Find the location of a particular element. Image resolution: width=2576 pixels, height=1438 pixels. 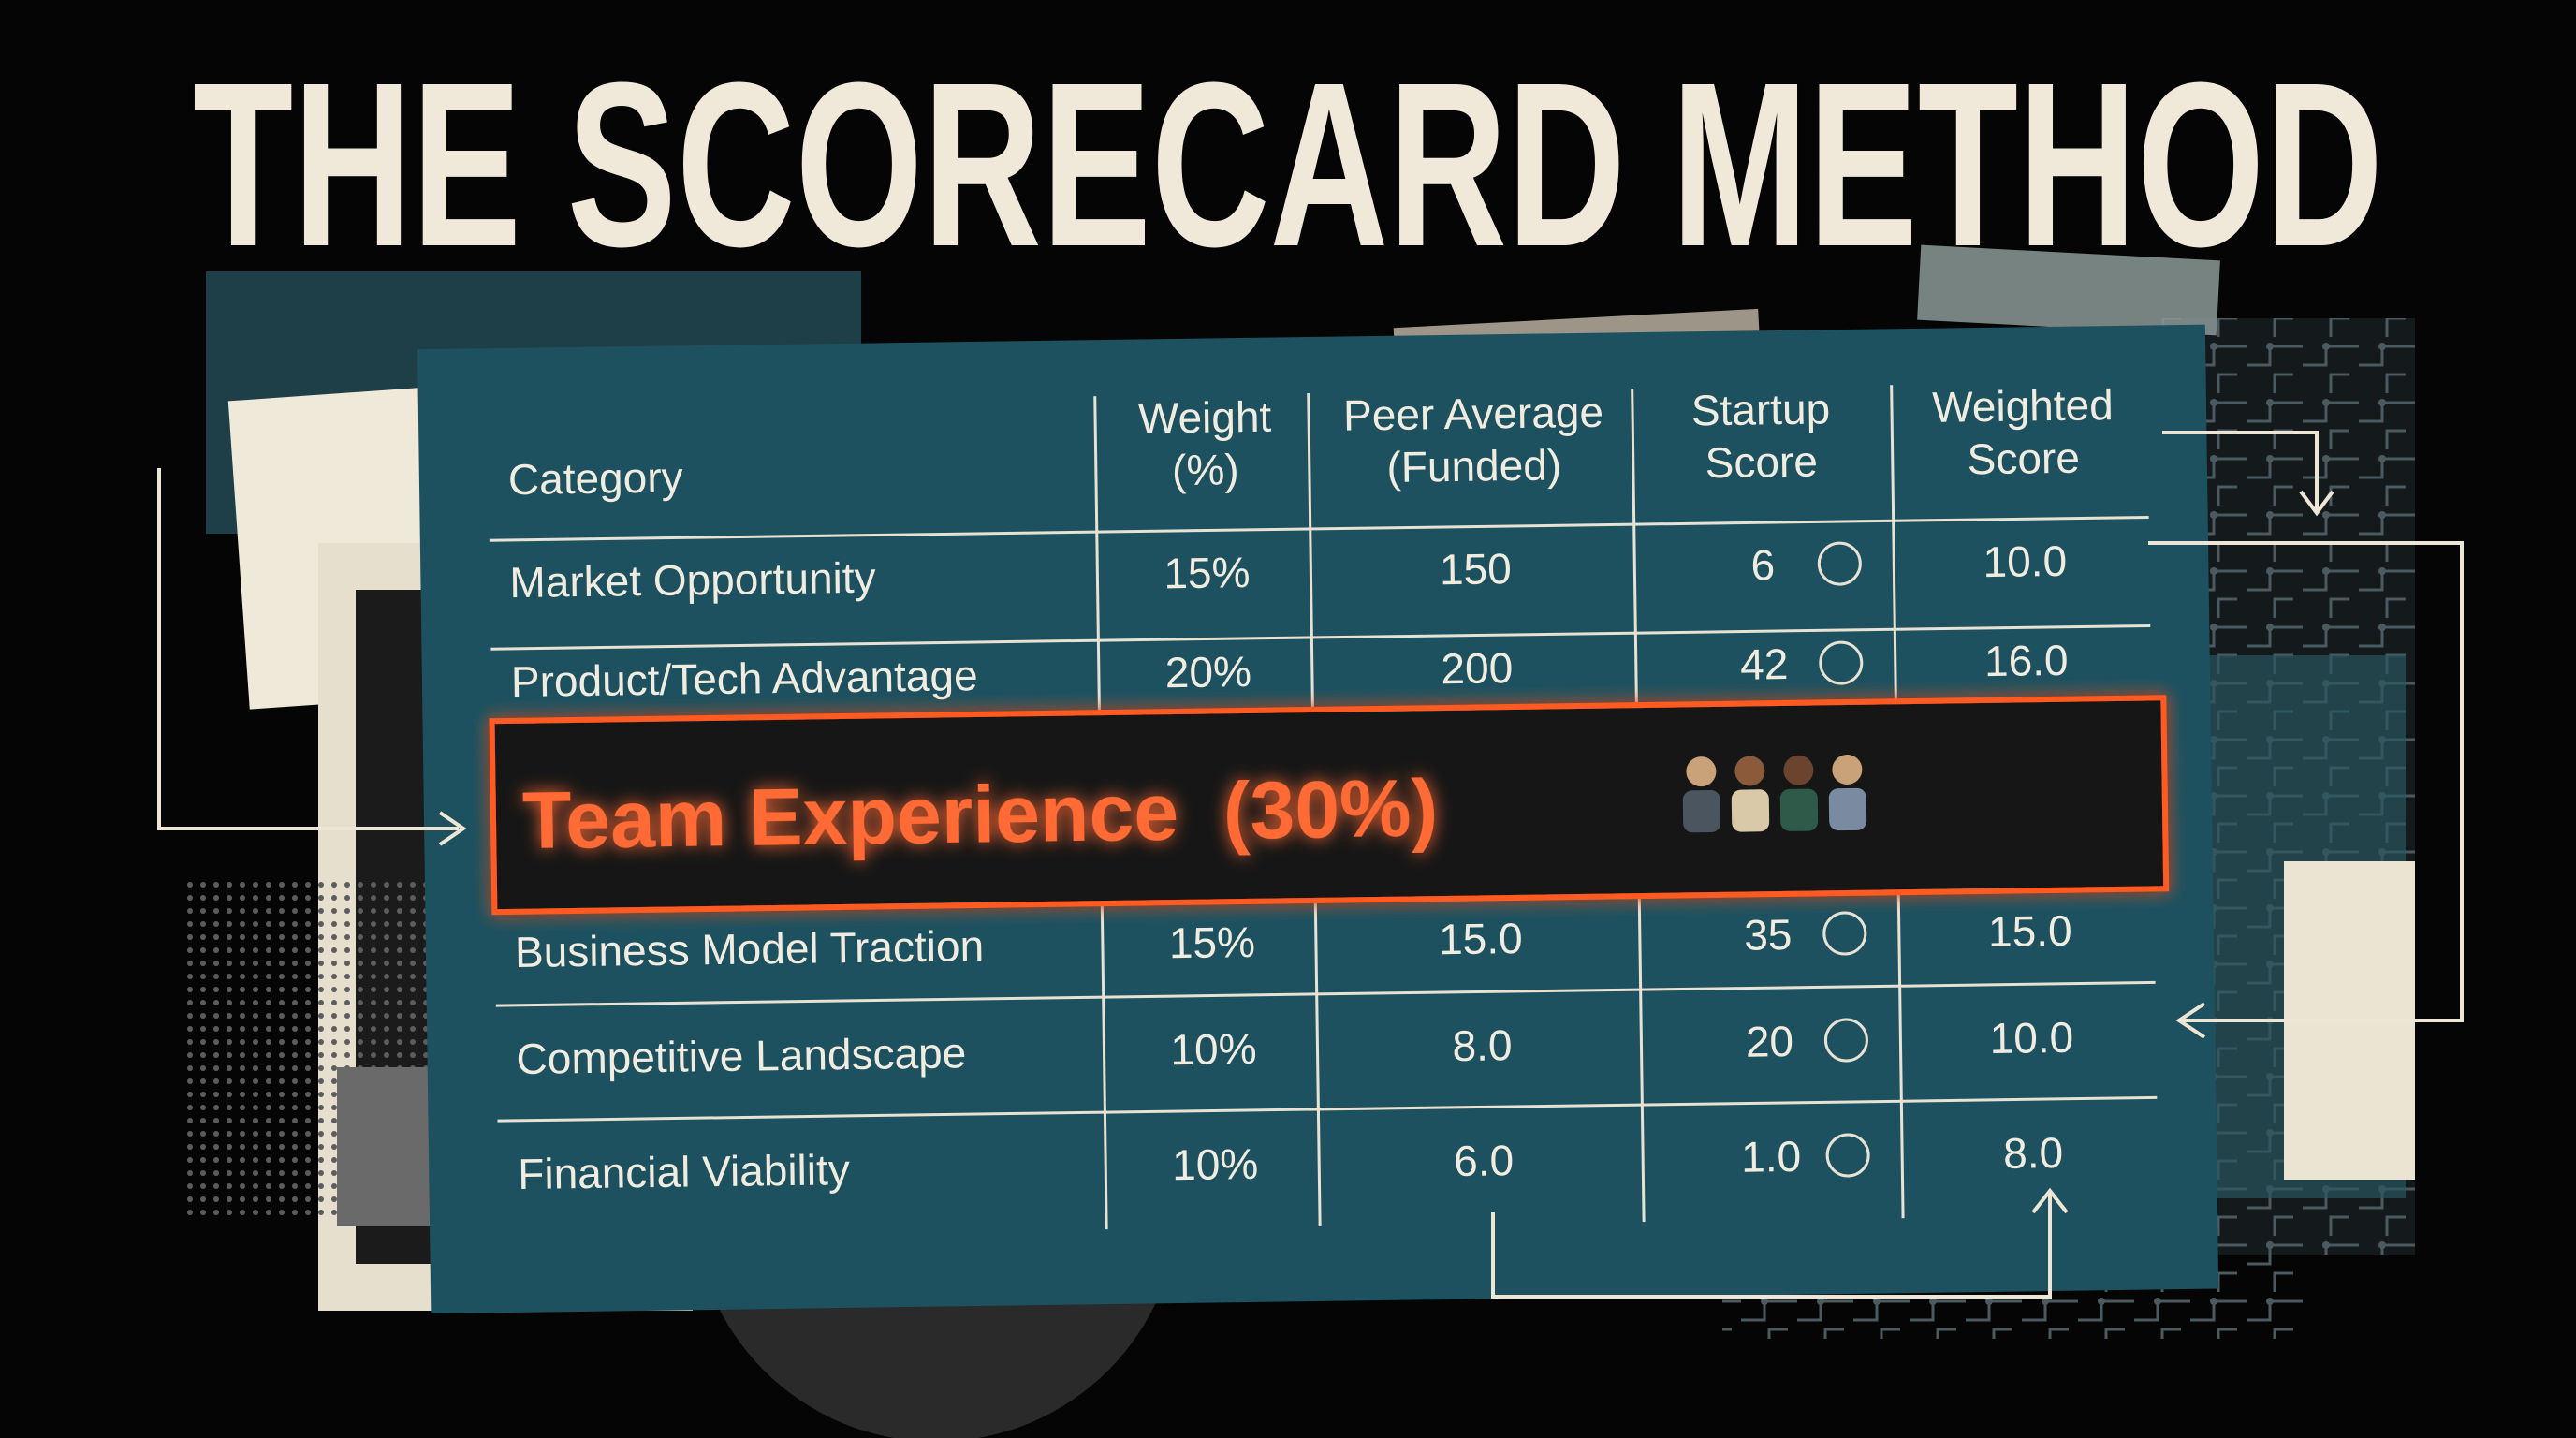

table-cell: 20 is located at coordinates (1769, 1041).